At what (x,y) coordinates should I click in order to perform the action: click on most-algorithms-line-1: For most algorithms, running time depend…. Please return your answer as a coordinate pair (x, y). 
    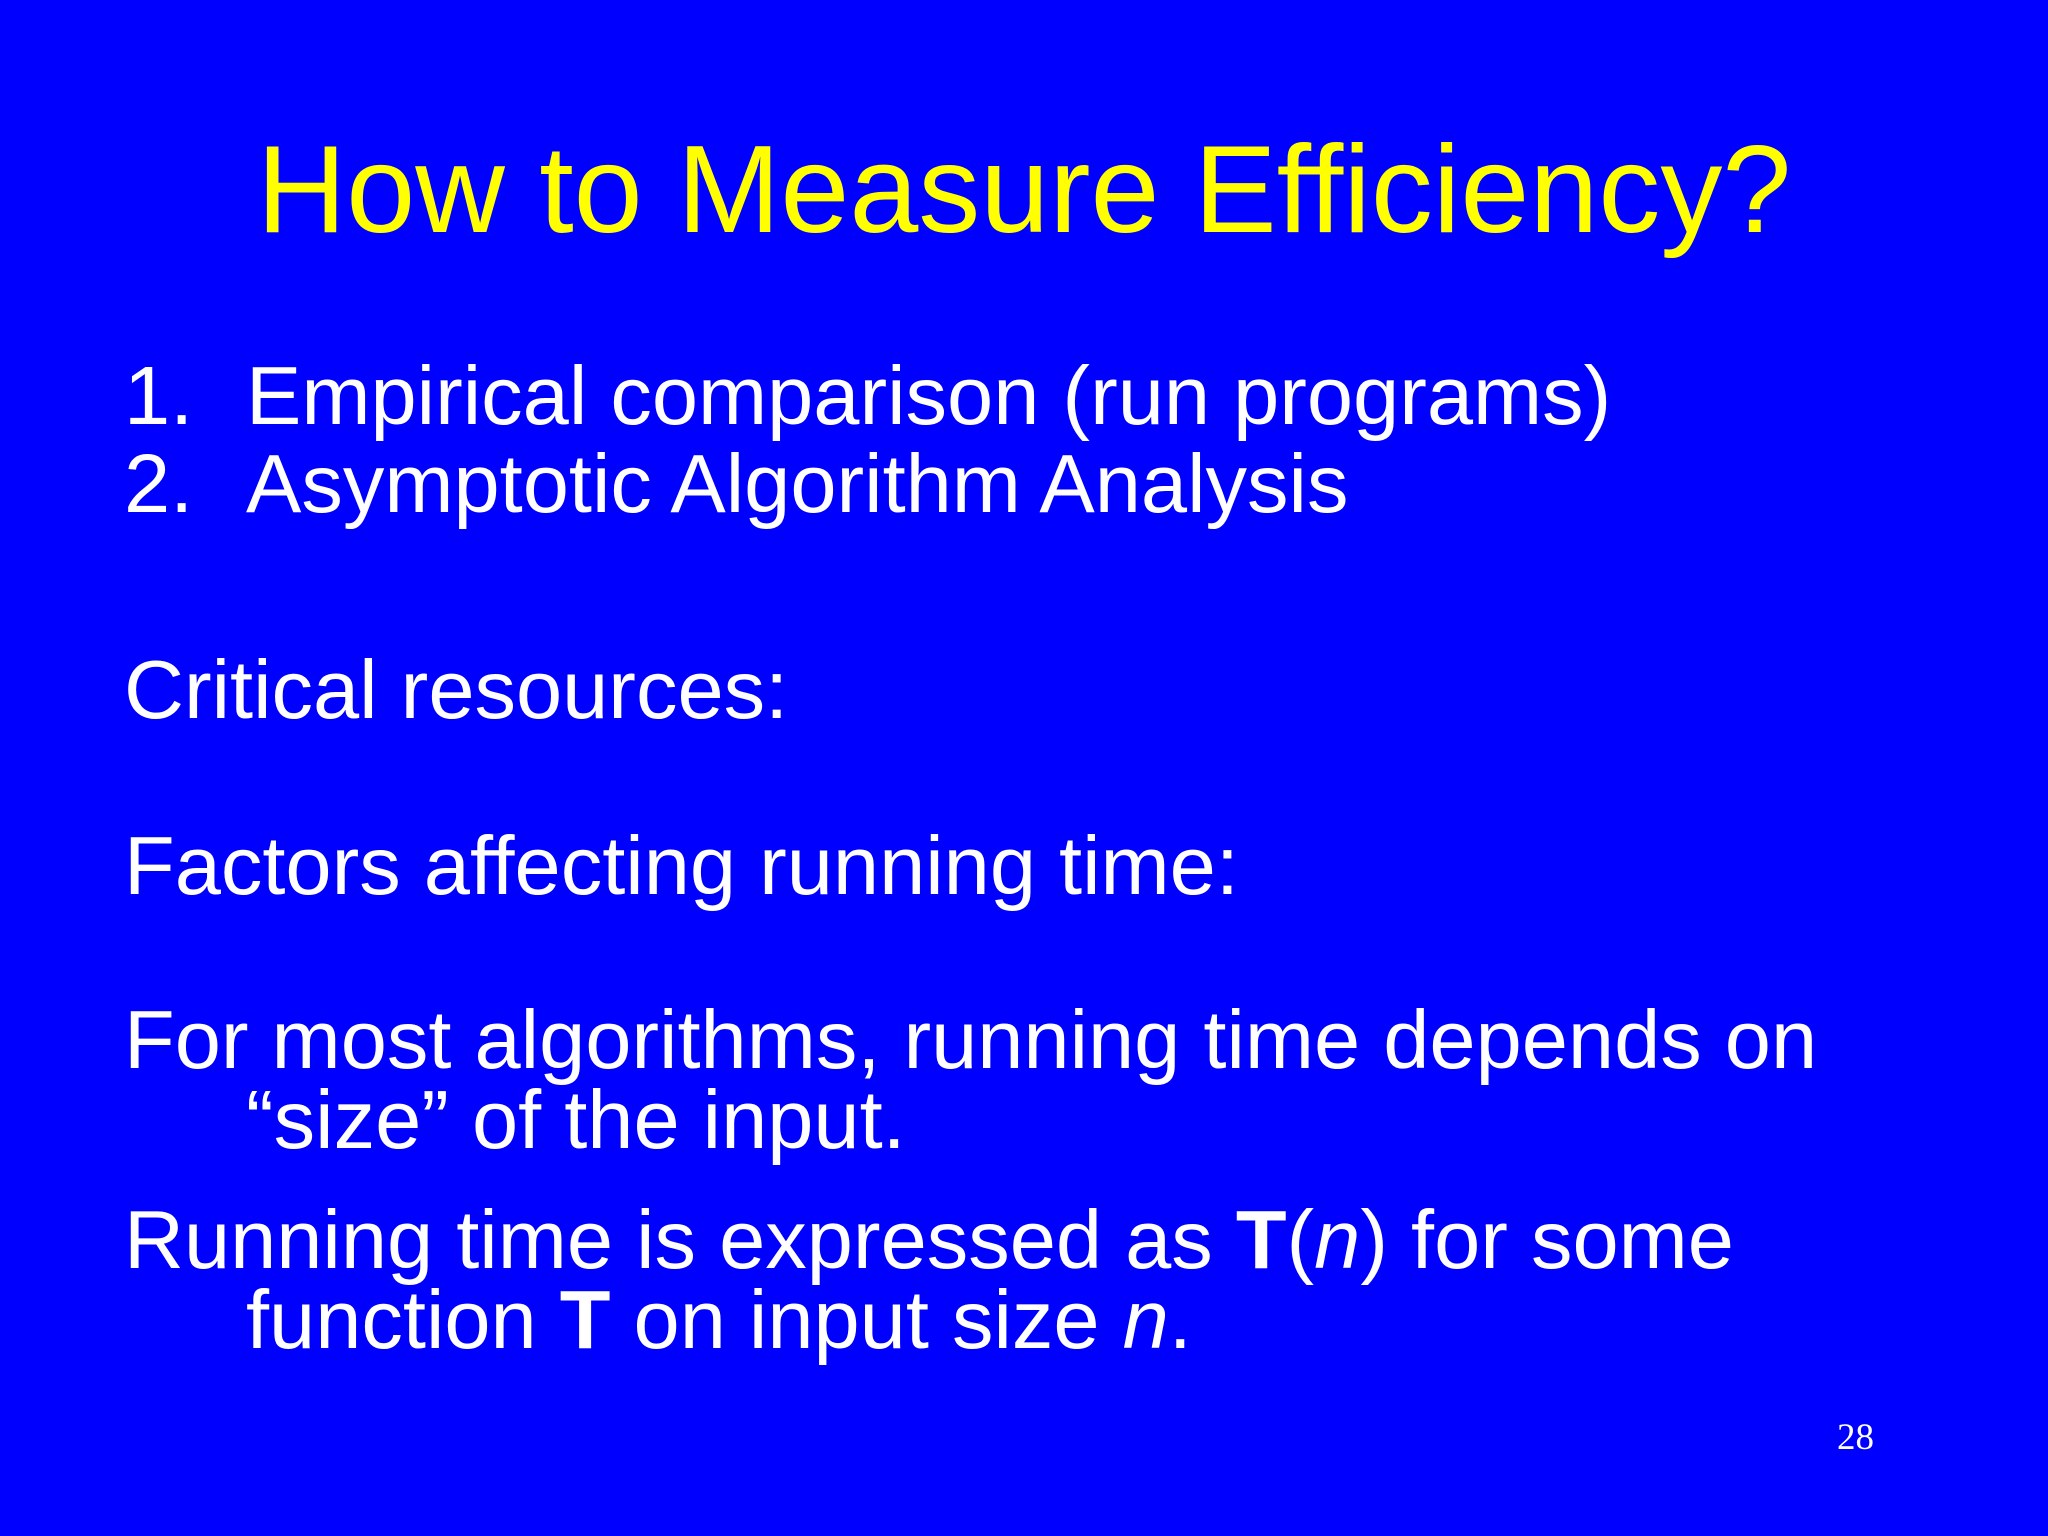
    Looking at the image, I should click on (971, 1039).